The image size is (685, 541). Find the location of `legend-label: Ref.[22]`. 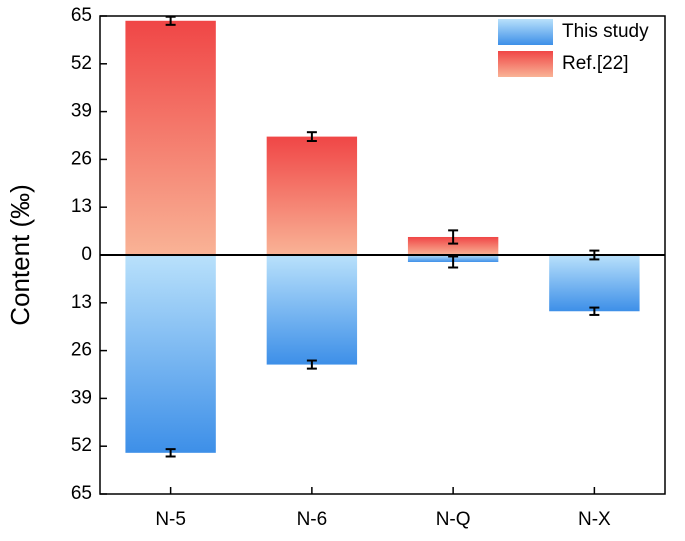

legend-label: Ref.[22] is located at coordinates (595, 63).